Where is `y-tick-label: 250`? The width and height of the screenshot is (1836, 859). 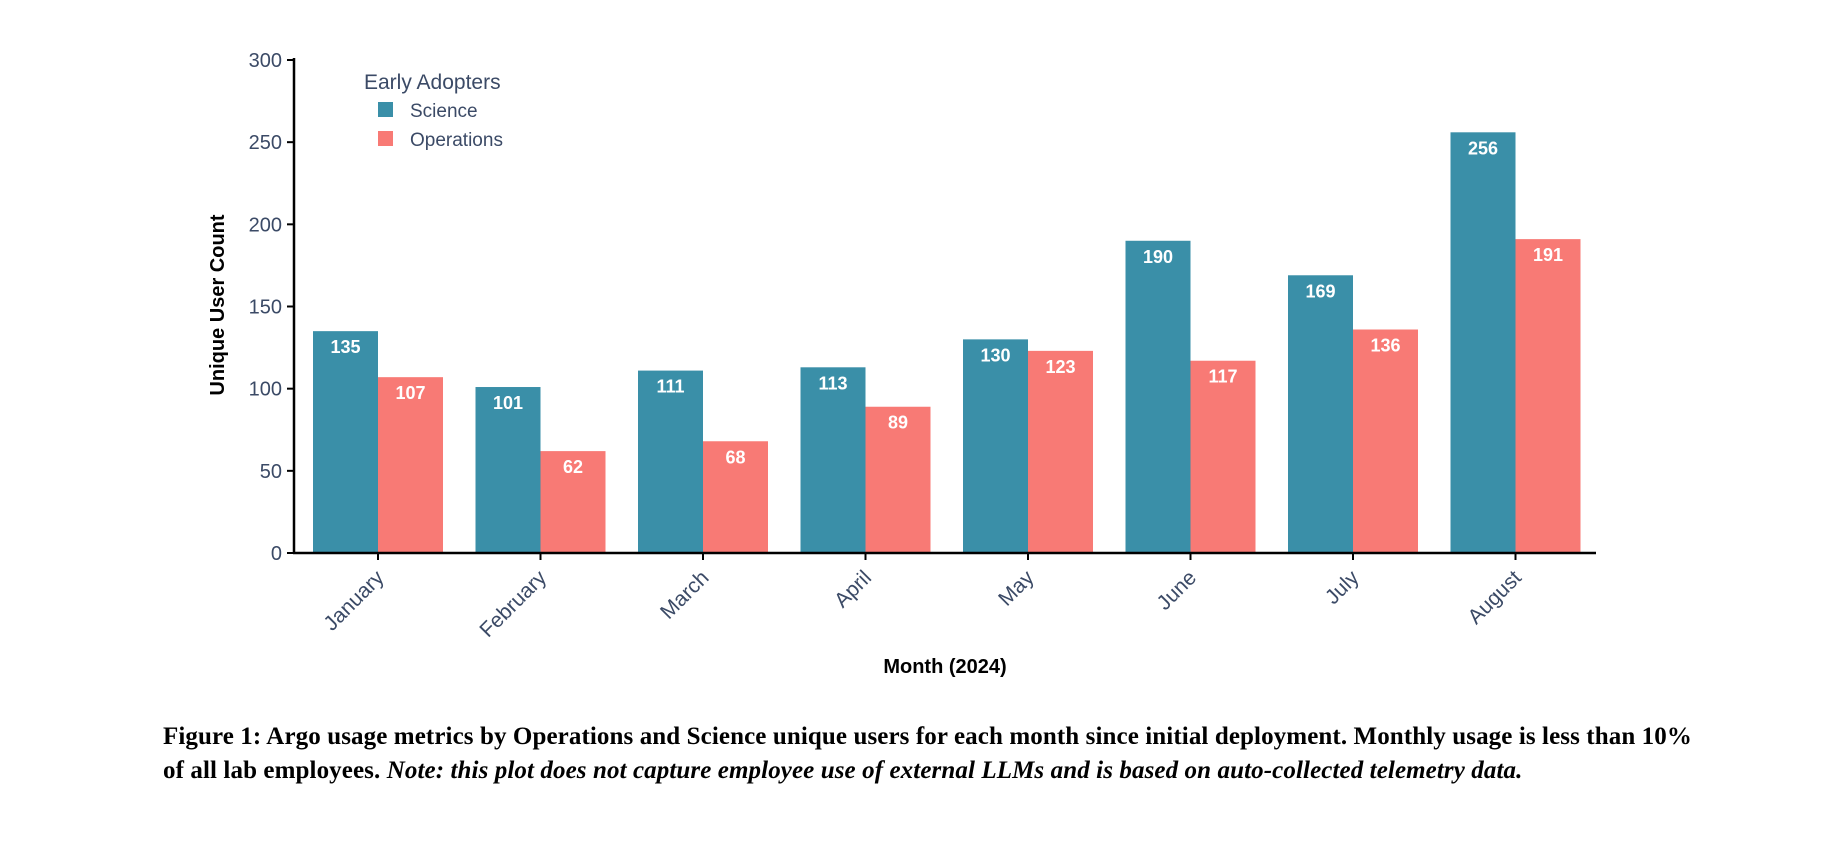
y-tick-label: 250 is located at coordinates (265, 143).